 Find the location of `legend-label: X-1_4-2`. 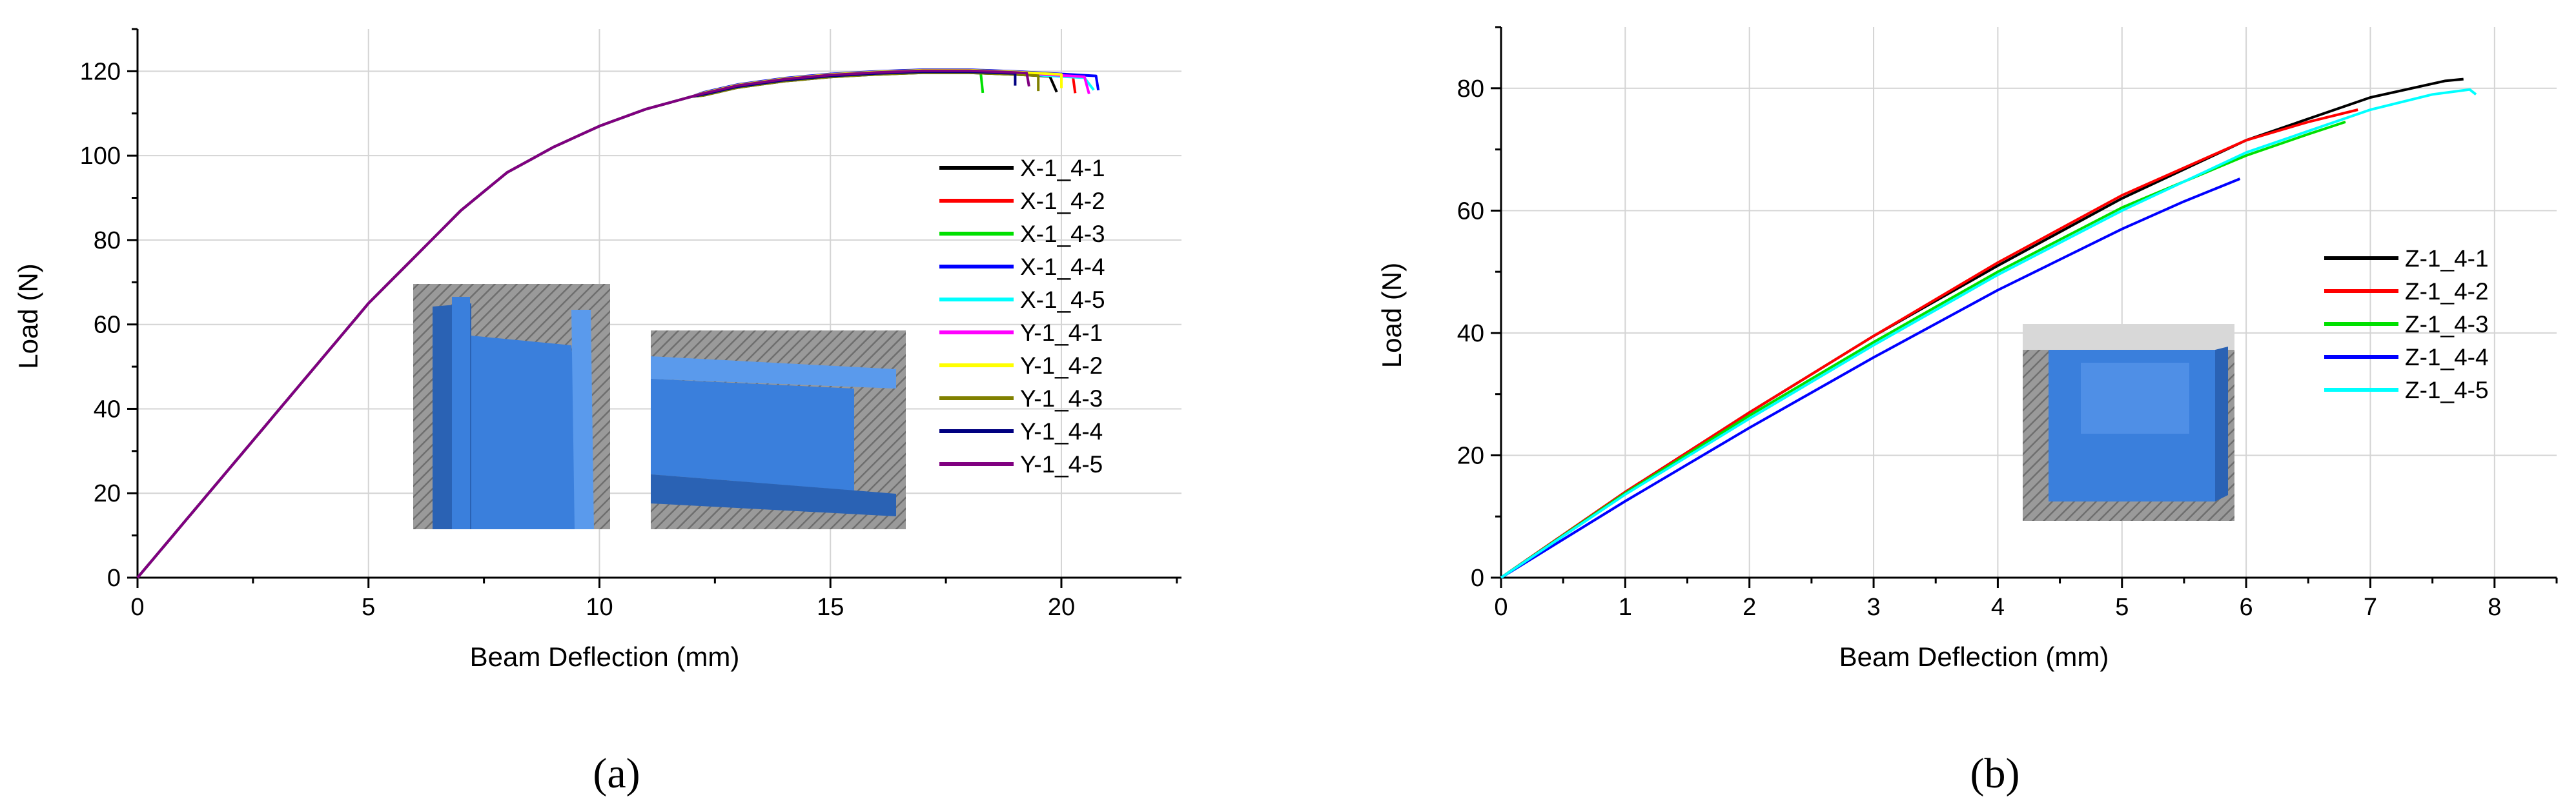

legend-label: X-1_4-2 is located at coordinates (1062, 201).